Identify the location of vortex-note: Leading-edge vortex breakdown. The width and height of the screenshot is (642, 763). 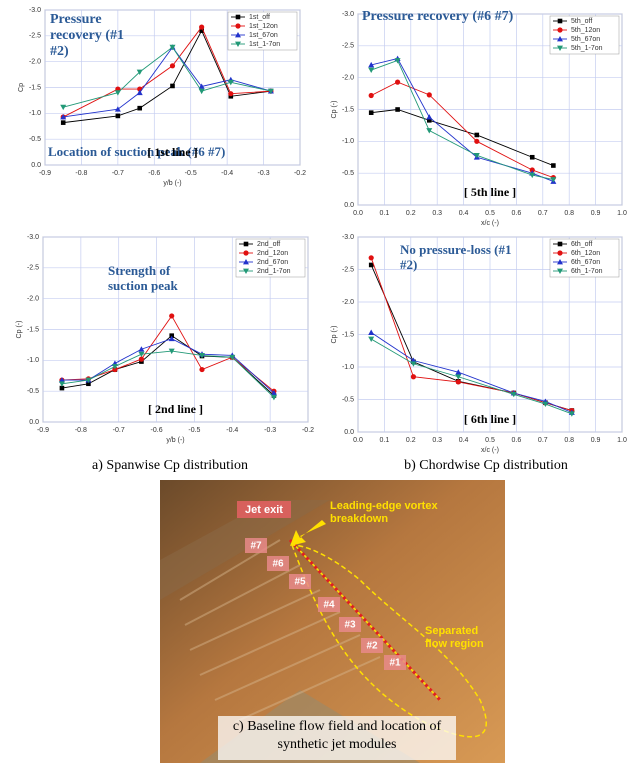
(384, 512).